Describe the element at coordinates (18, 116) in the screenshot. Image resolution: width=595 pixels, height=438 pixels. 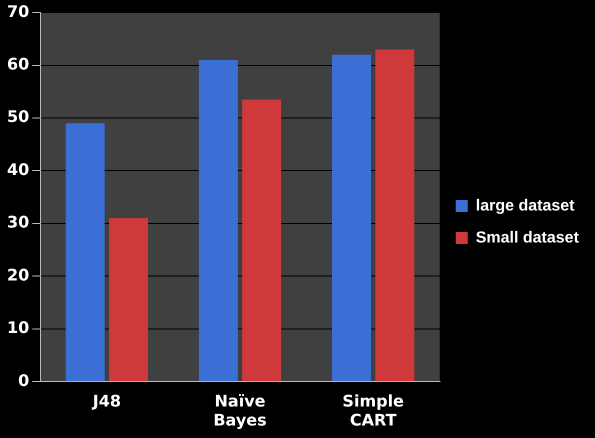
I see `y-tick-label: 50` at that location.